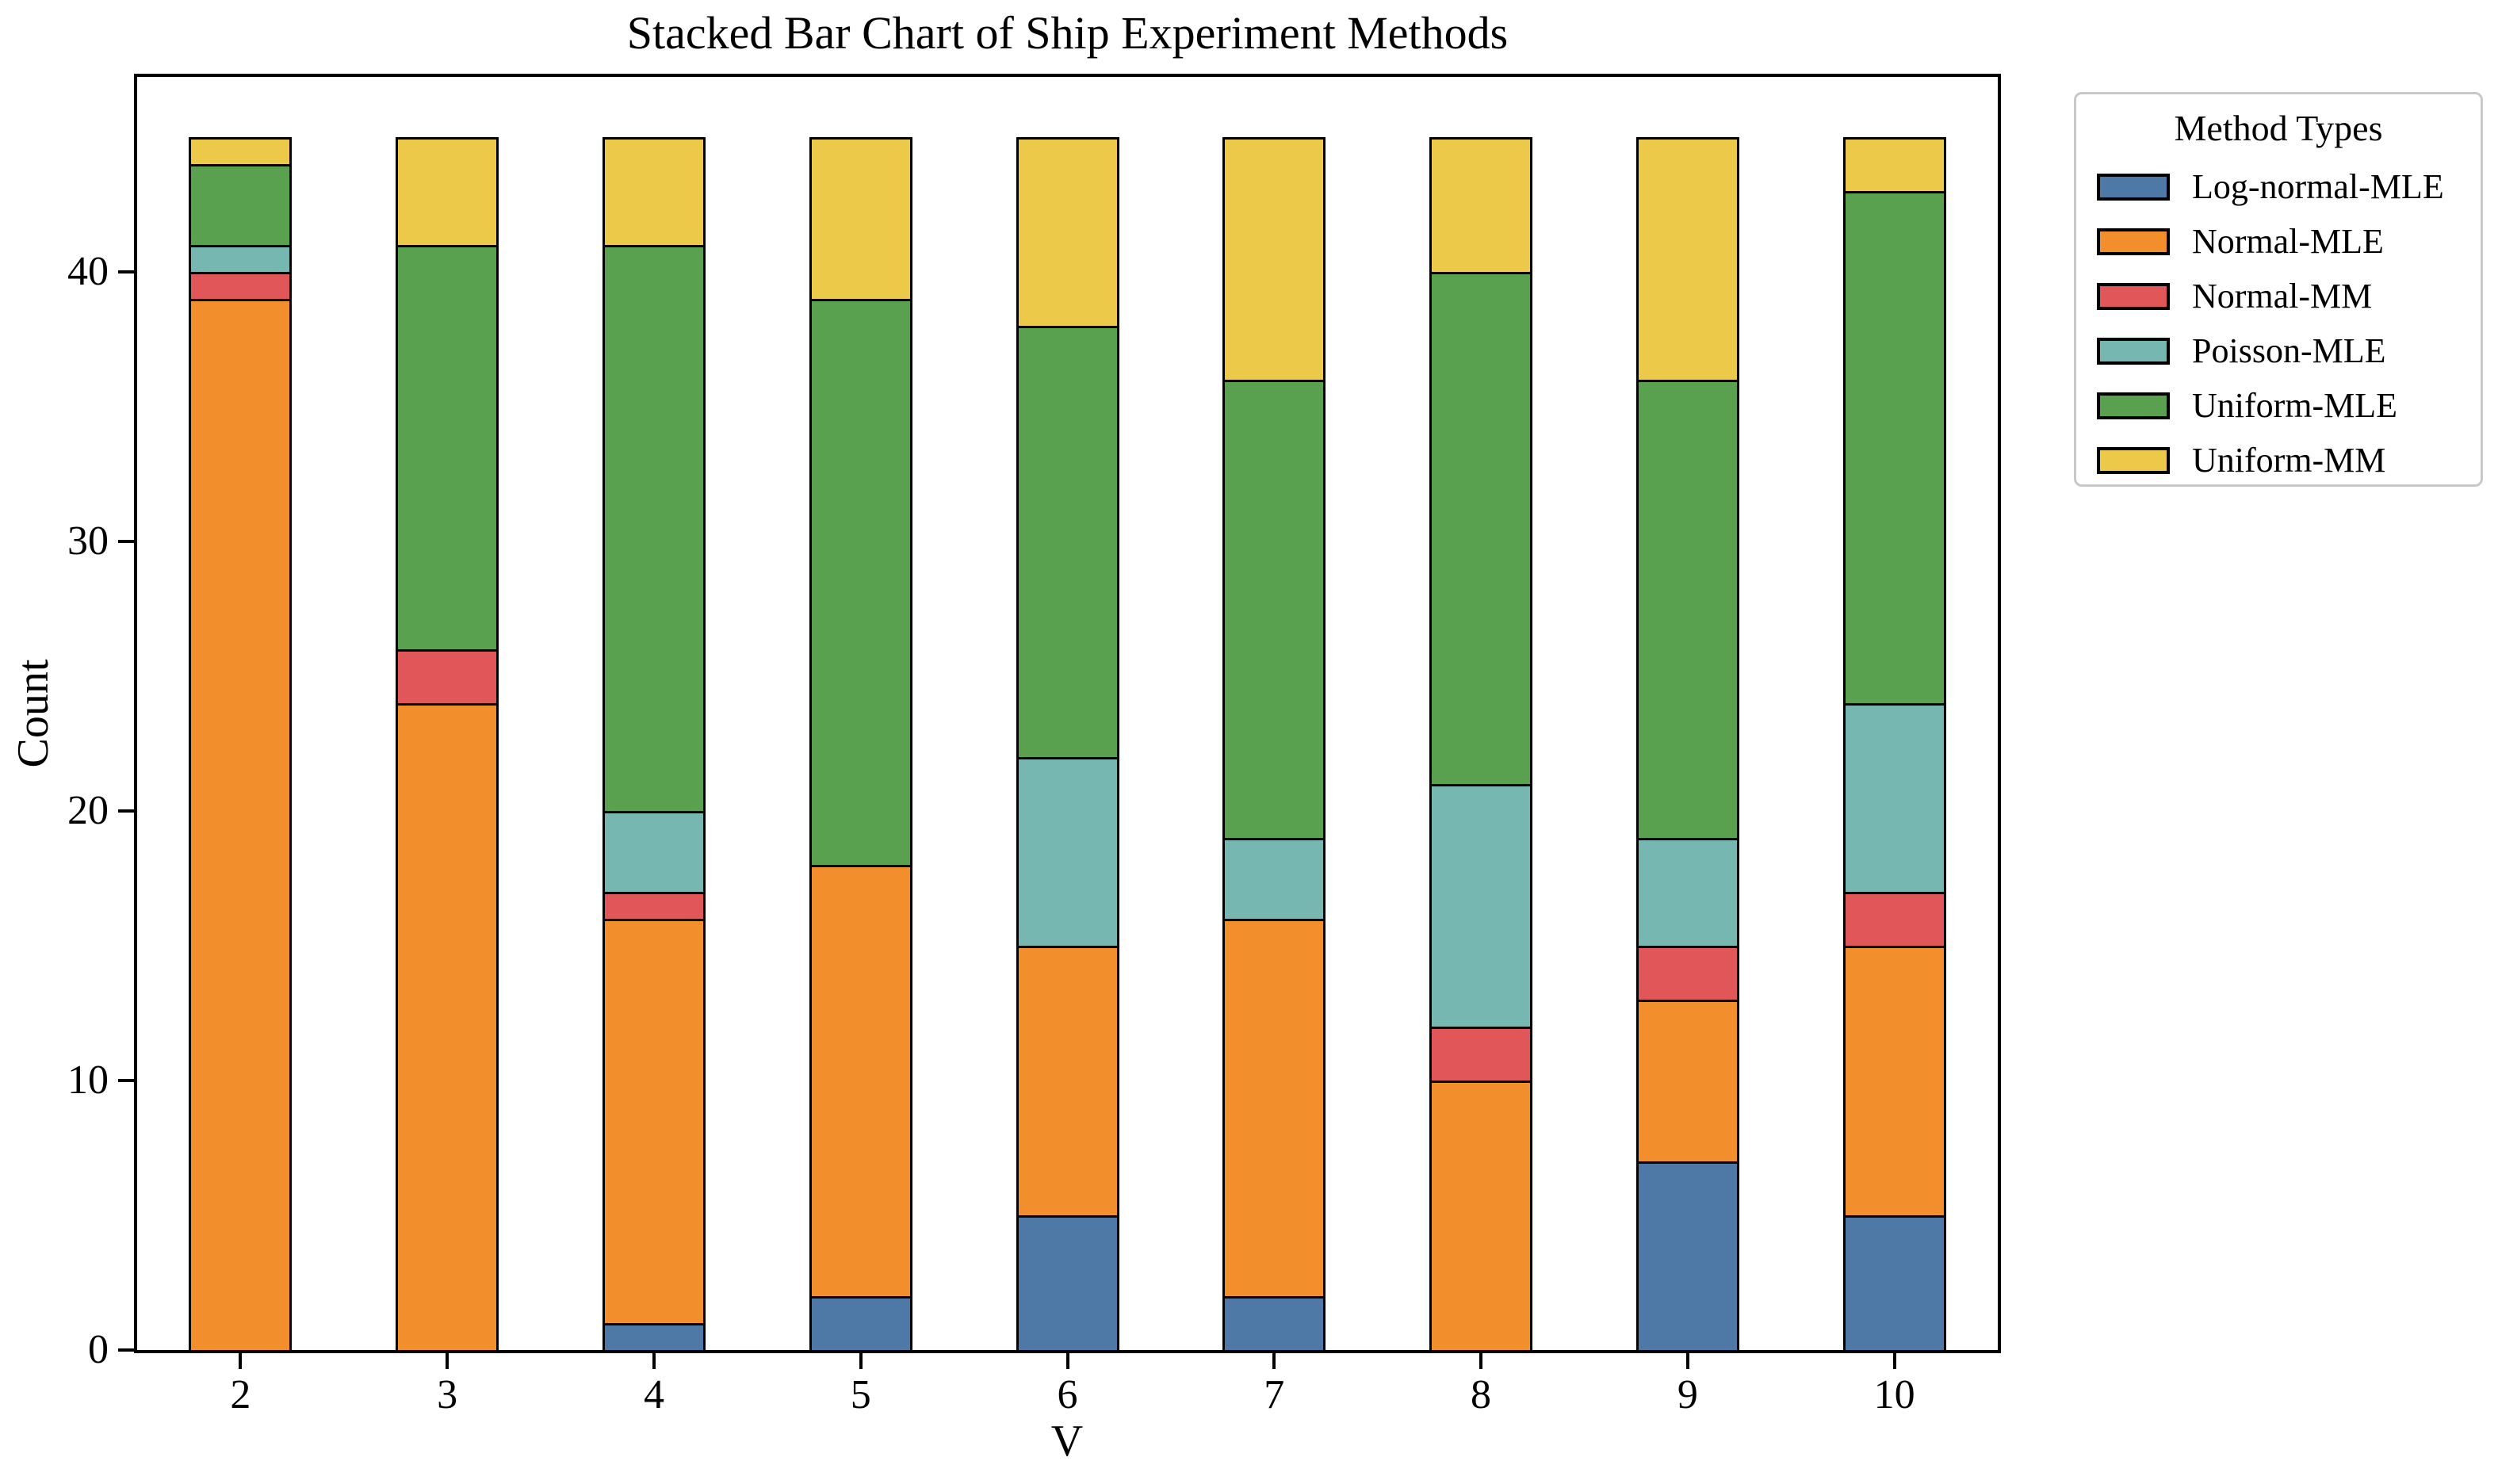 This screenshot has height=1484, width=2498. Describe the element at coordinates (1067, 853) in the screenshot. I see `bar-segment-v6-poisson-mle` at that location.